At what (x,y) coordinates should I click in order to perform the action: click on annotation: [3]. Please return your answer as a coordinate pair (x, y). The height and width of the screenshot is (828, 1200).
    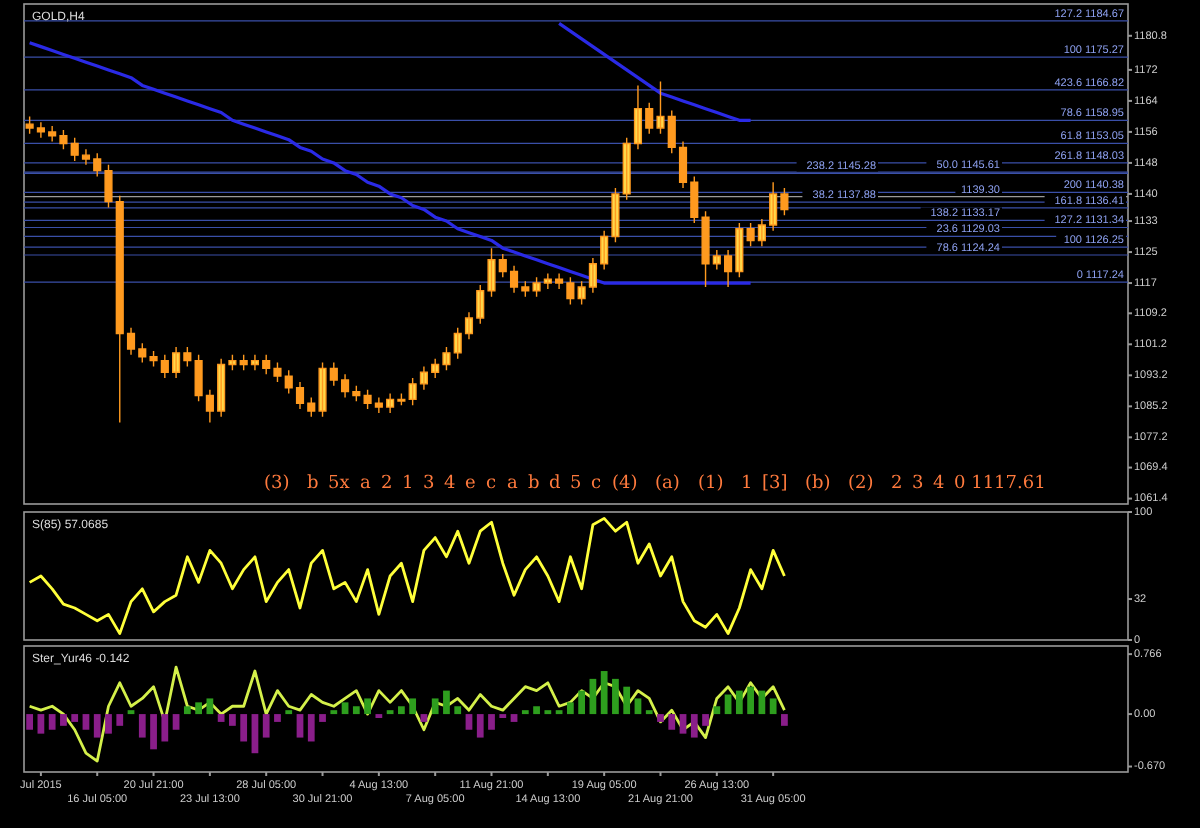
    Looking at the image, I should click on (775, 484).